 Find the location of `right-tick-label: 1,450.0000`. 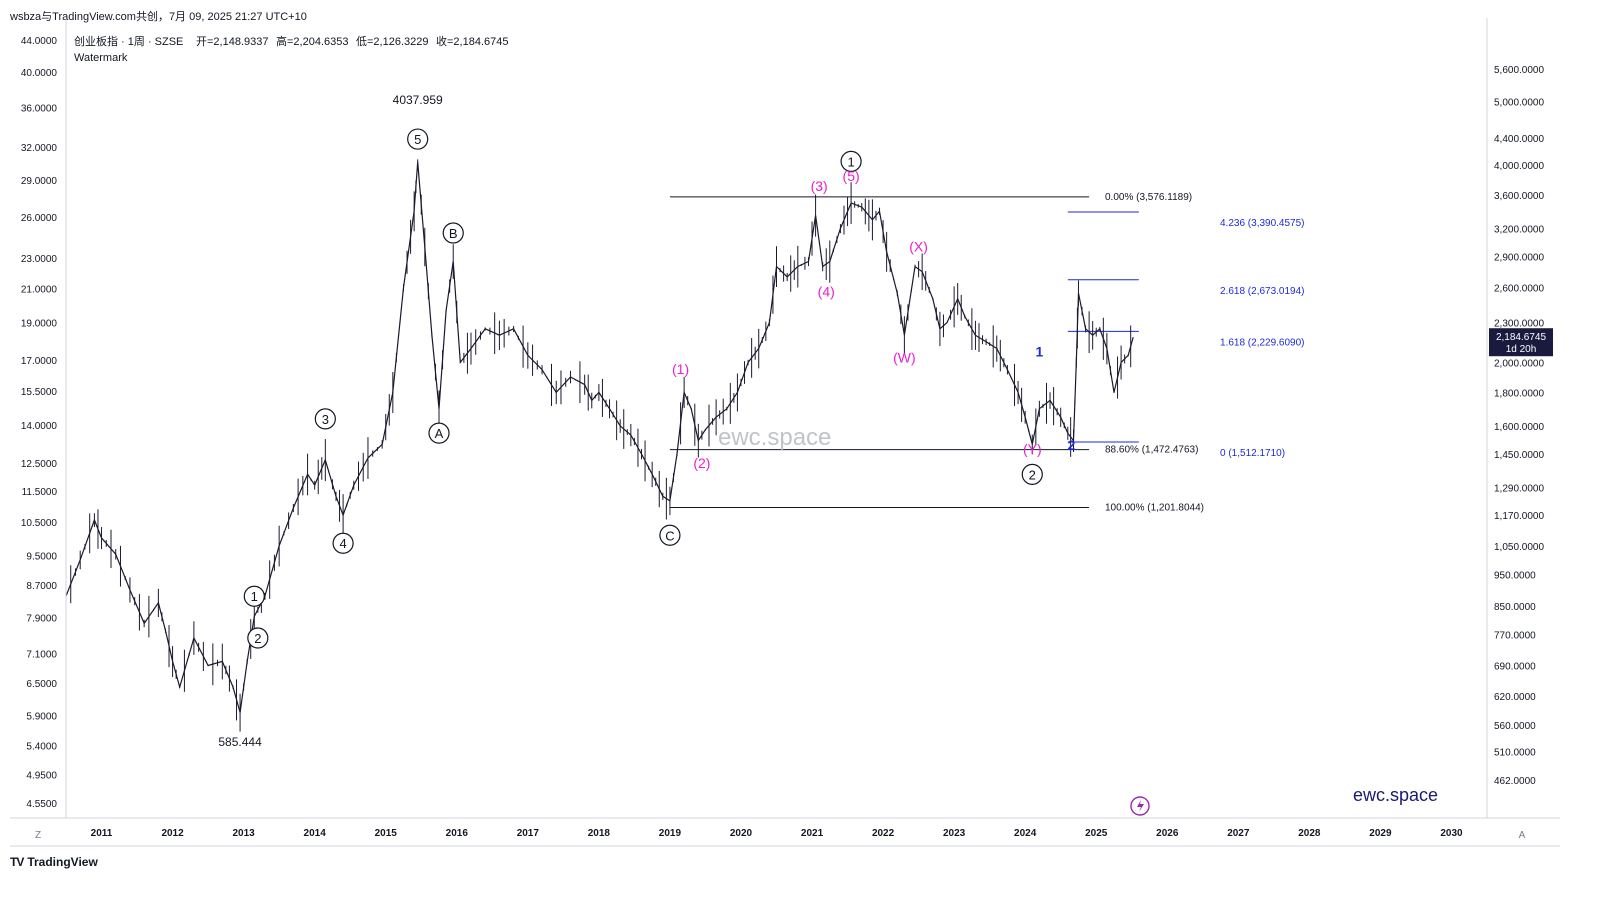

right-tick-label: 1,450.0000 is located at coordinates (1519, 455).